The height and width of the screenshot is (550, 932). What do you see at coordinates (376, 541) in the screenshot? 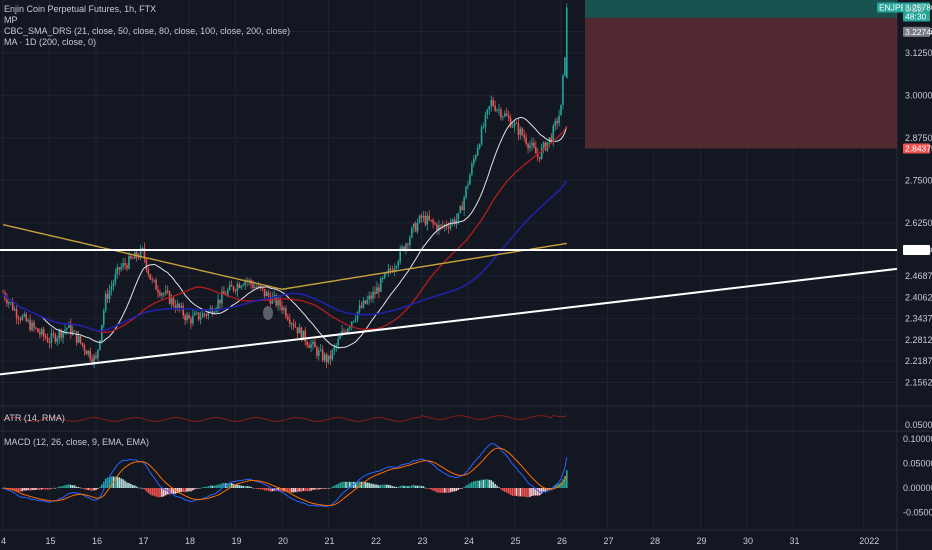
I see `time-axis-label: 22` at bounding box center [376, 541].